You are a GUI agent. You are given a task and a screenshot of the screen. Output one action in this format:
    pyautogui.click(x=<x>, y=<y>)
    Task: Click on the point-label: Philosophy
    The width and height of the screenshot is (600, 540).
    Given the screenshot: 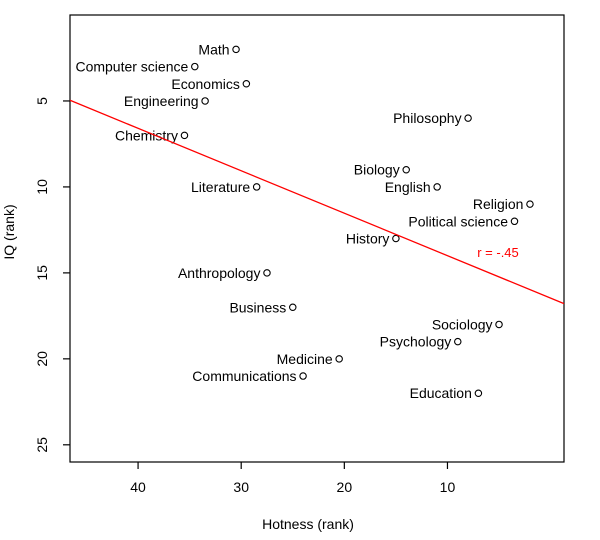 What is the action you would take?
    pyautogui.click(x=427, y=118)
    